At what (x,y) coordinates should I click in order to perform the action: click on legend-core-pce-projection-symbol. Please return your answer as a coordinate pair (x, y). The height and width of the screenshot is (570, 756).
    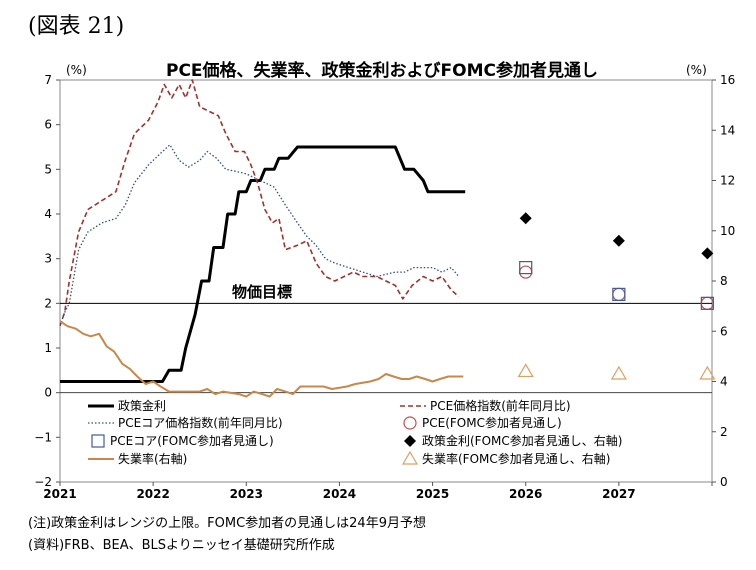
    Looking at the image, I should click on (98, 441).